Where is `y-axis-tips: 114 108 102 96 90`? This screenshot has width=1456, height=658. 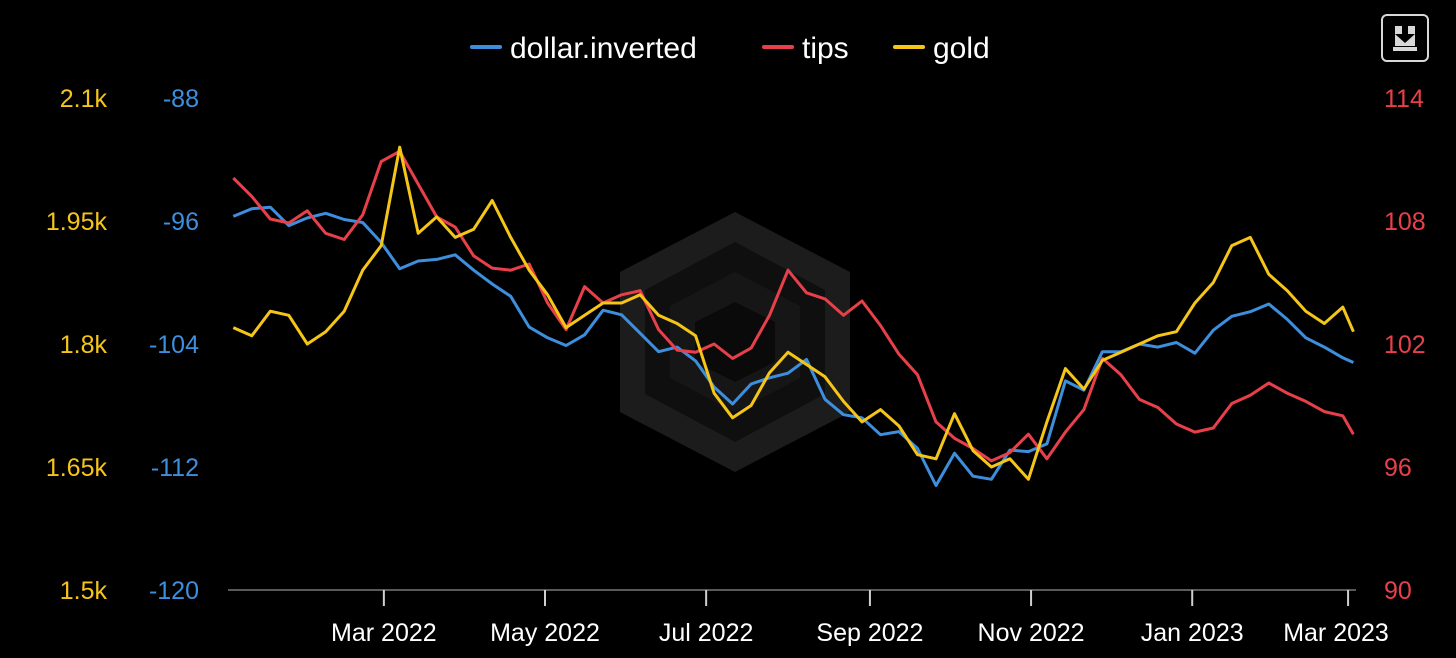
y-axis-tips: 114 108 102 96 90 is located at coordinates (1405, 345).